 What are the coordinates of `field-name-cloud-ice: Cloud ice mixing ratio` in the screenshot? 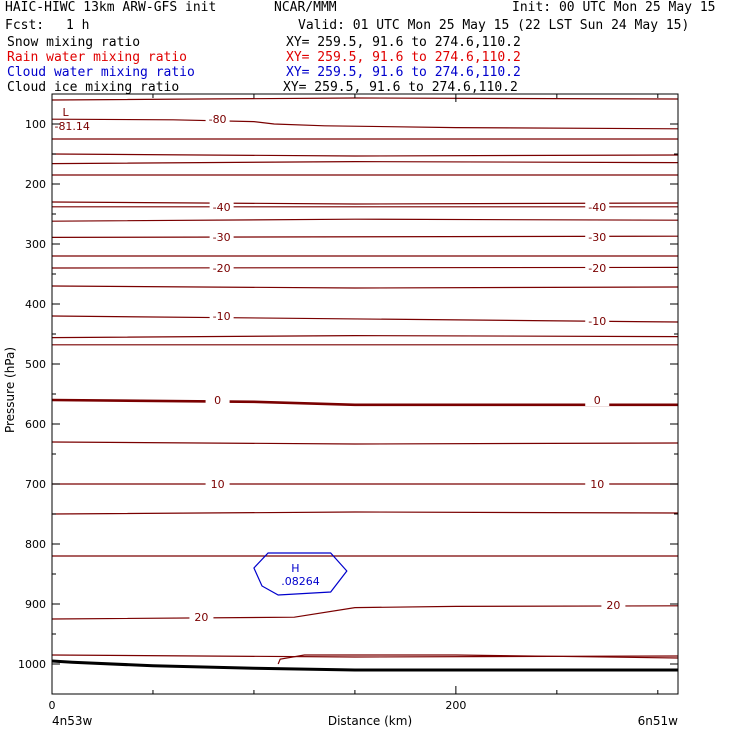 It's located at (93, 87).